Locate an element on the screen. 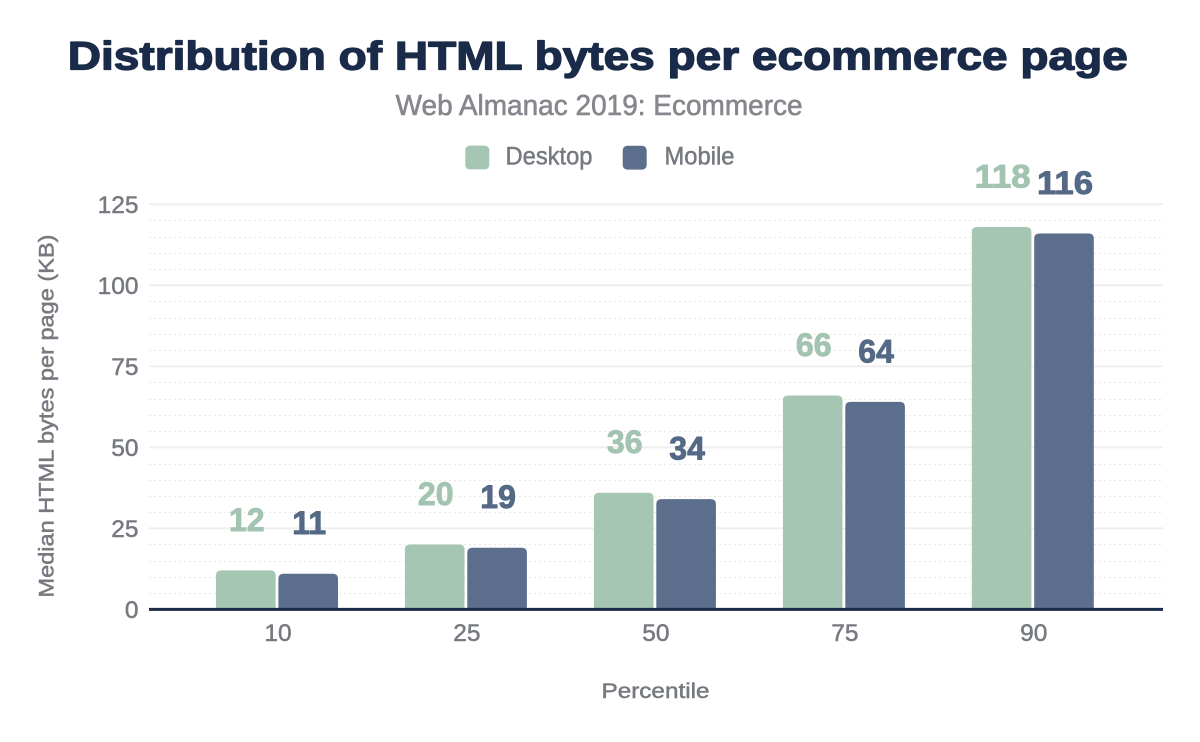 This screenshot has width=1200, height=742. svg-text: 66 is located at coordinates (814, 345).